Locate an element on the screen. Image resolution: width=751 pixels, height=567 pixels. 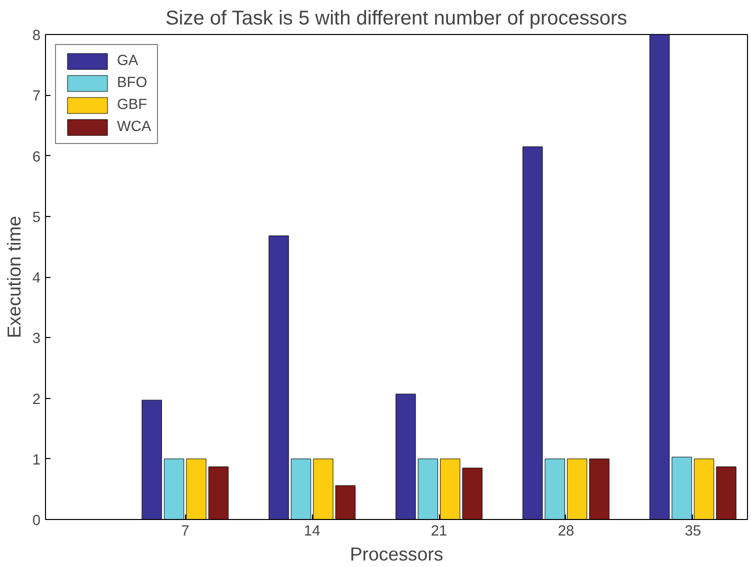
y-axis-title: Execution time is located at coordinates (13, 277).